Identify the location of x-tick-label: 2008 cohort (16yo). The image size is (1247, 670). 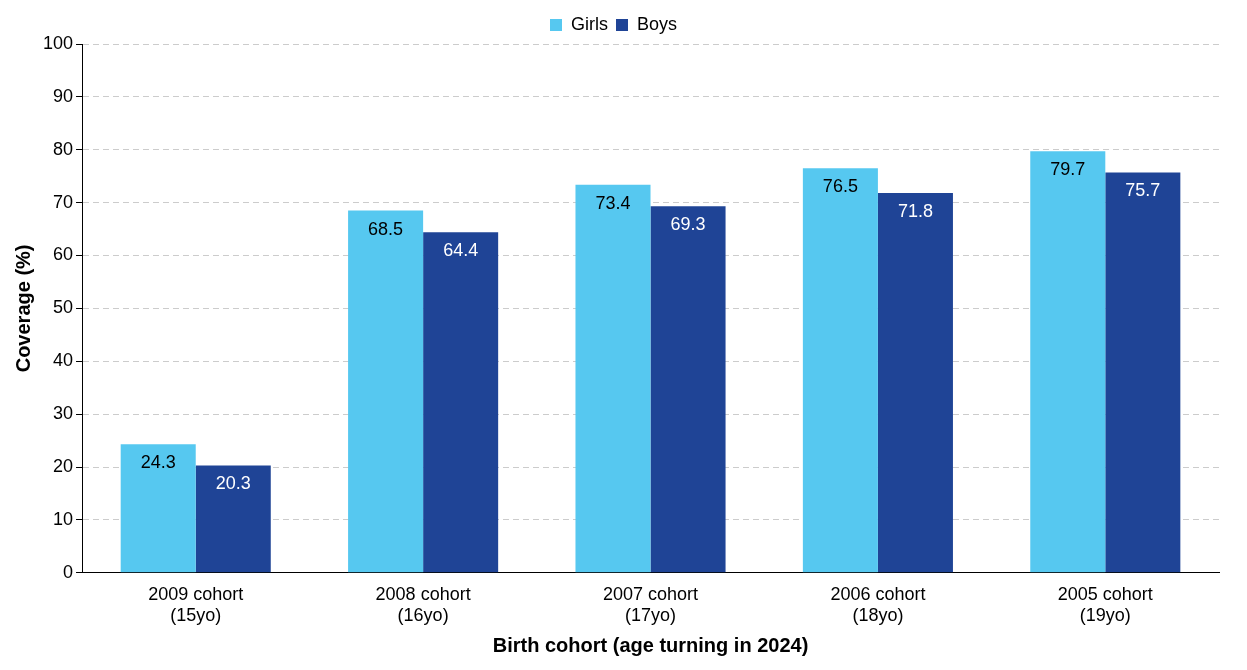
(423, 604).